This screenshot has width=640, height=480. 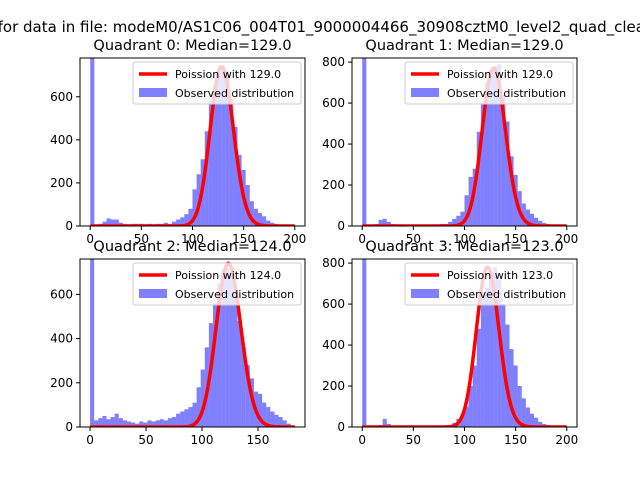 I want to click on x-tick-label: 150, so click(x=258, y=440).